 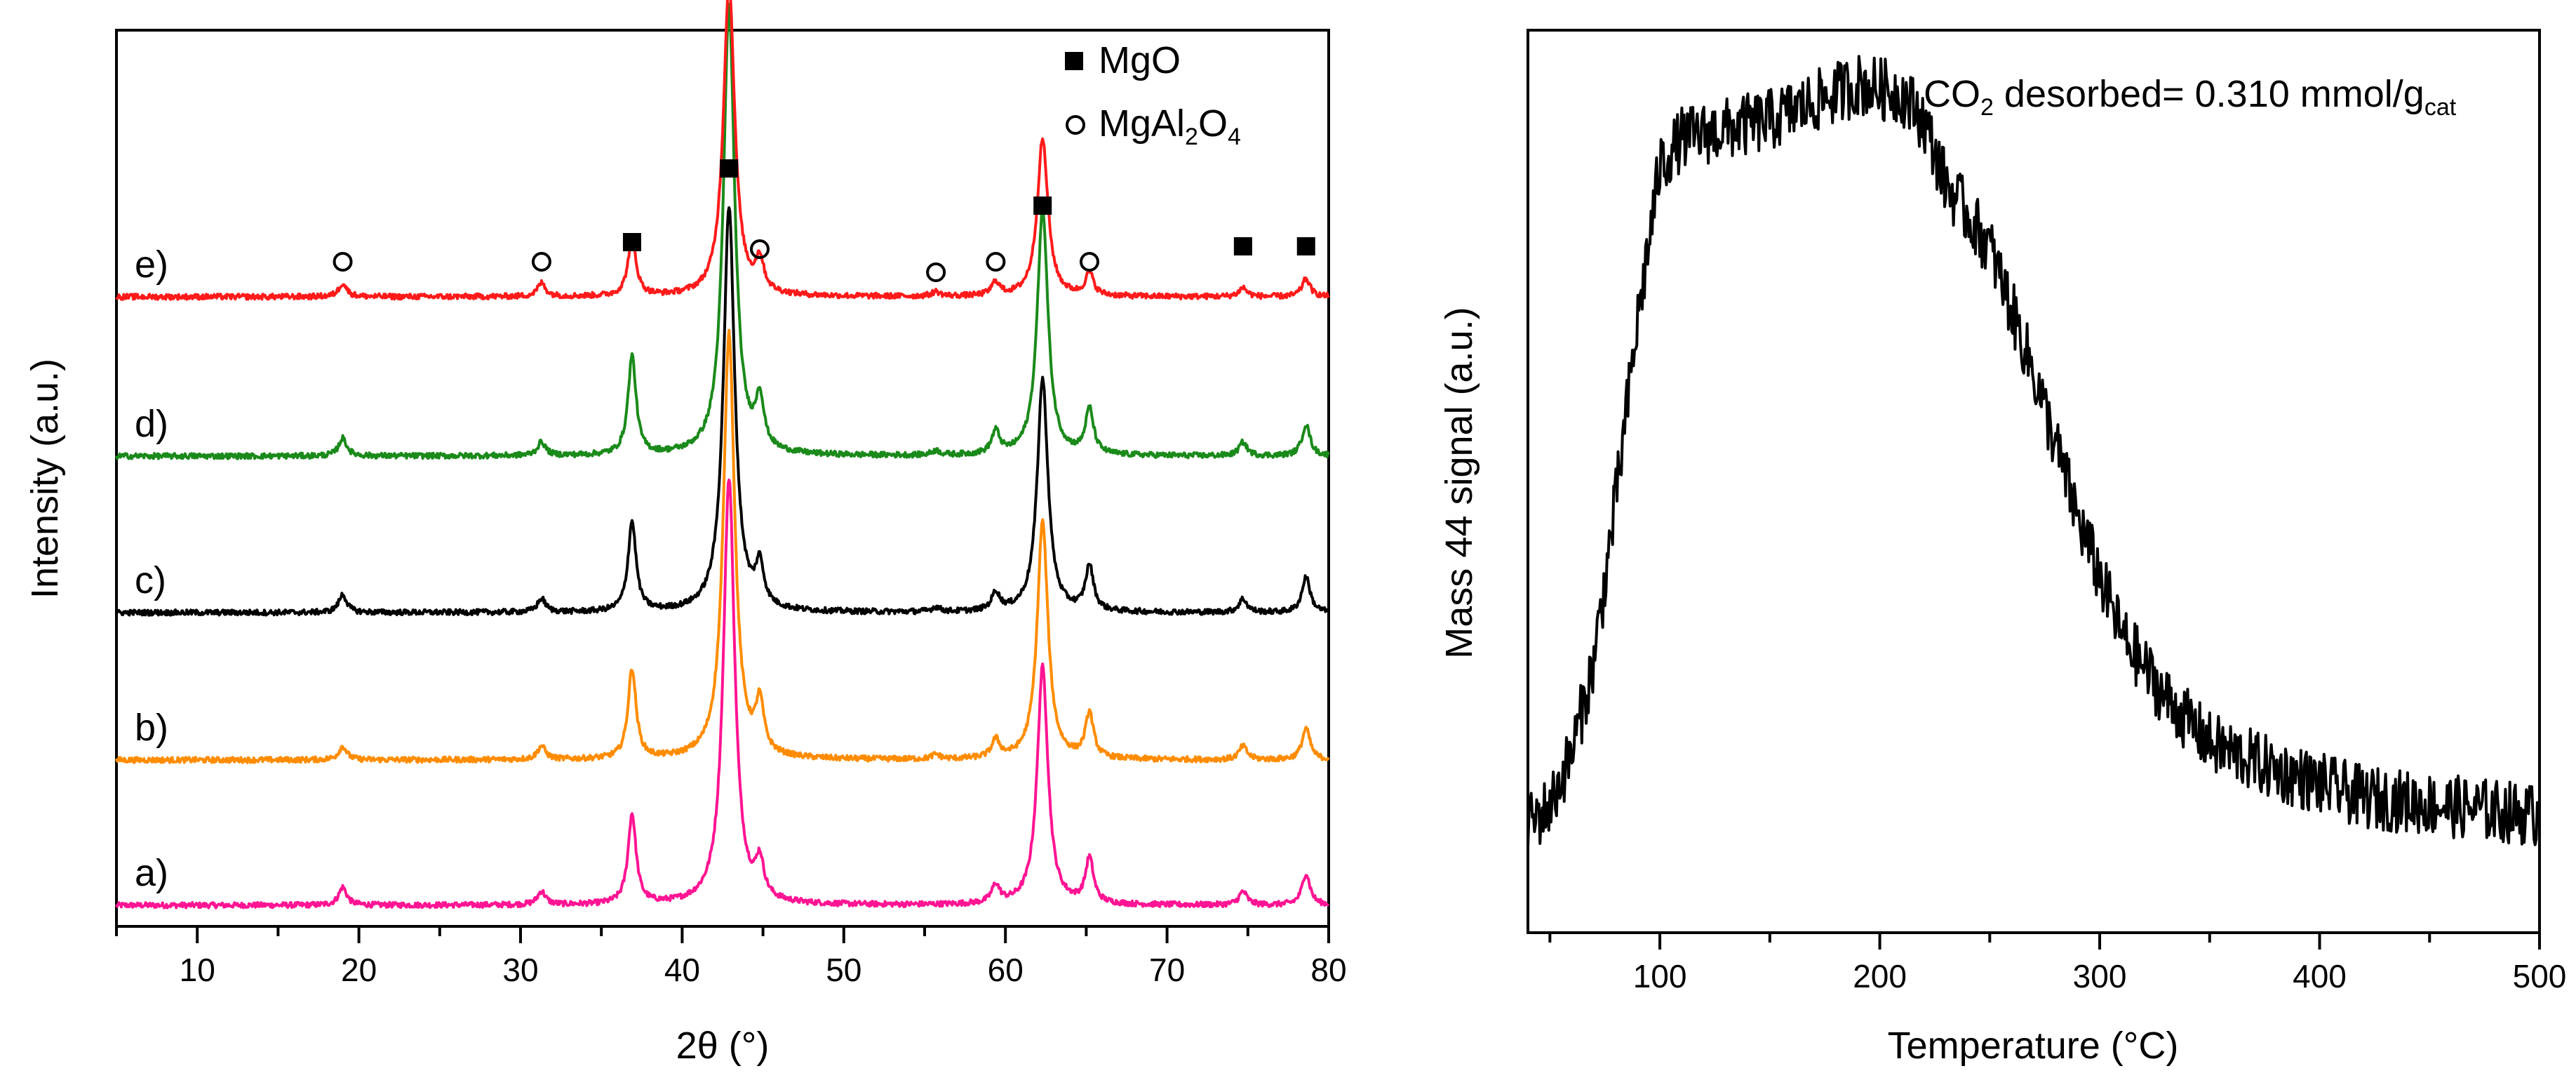 What do you see at coordinates (1328, 970) in the screenshot?
I see `x-tick-label: 80` at bounding box center [1328, 970].